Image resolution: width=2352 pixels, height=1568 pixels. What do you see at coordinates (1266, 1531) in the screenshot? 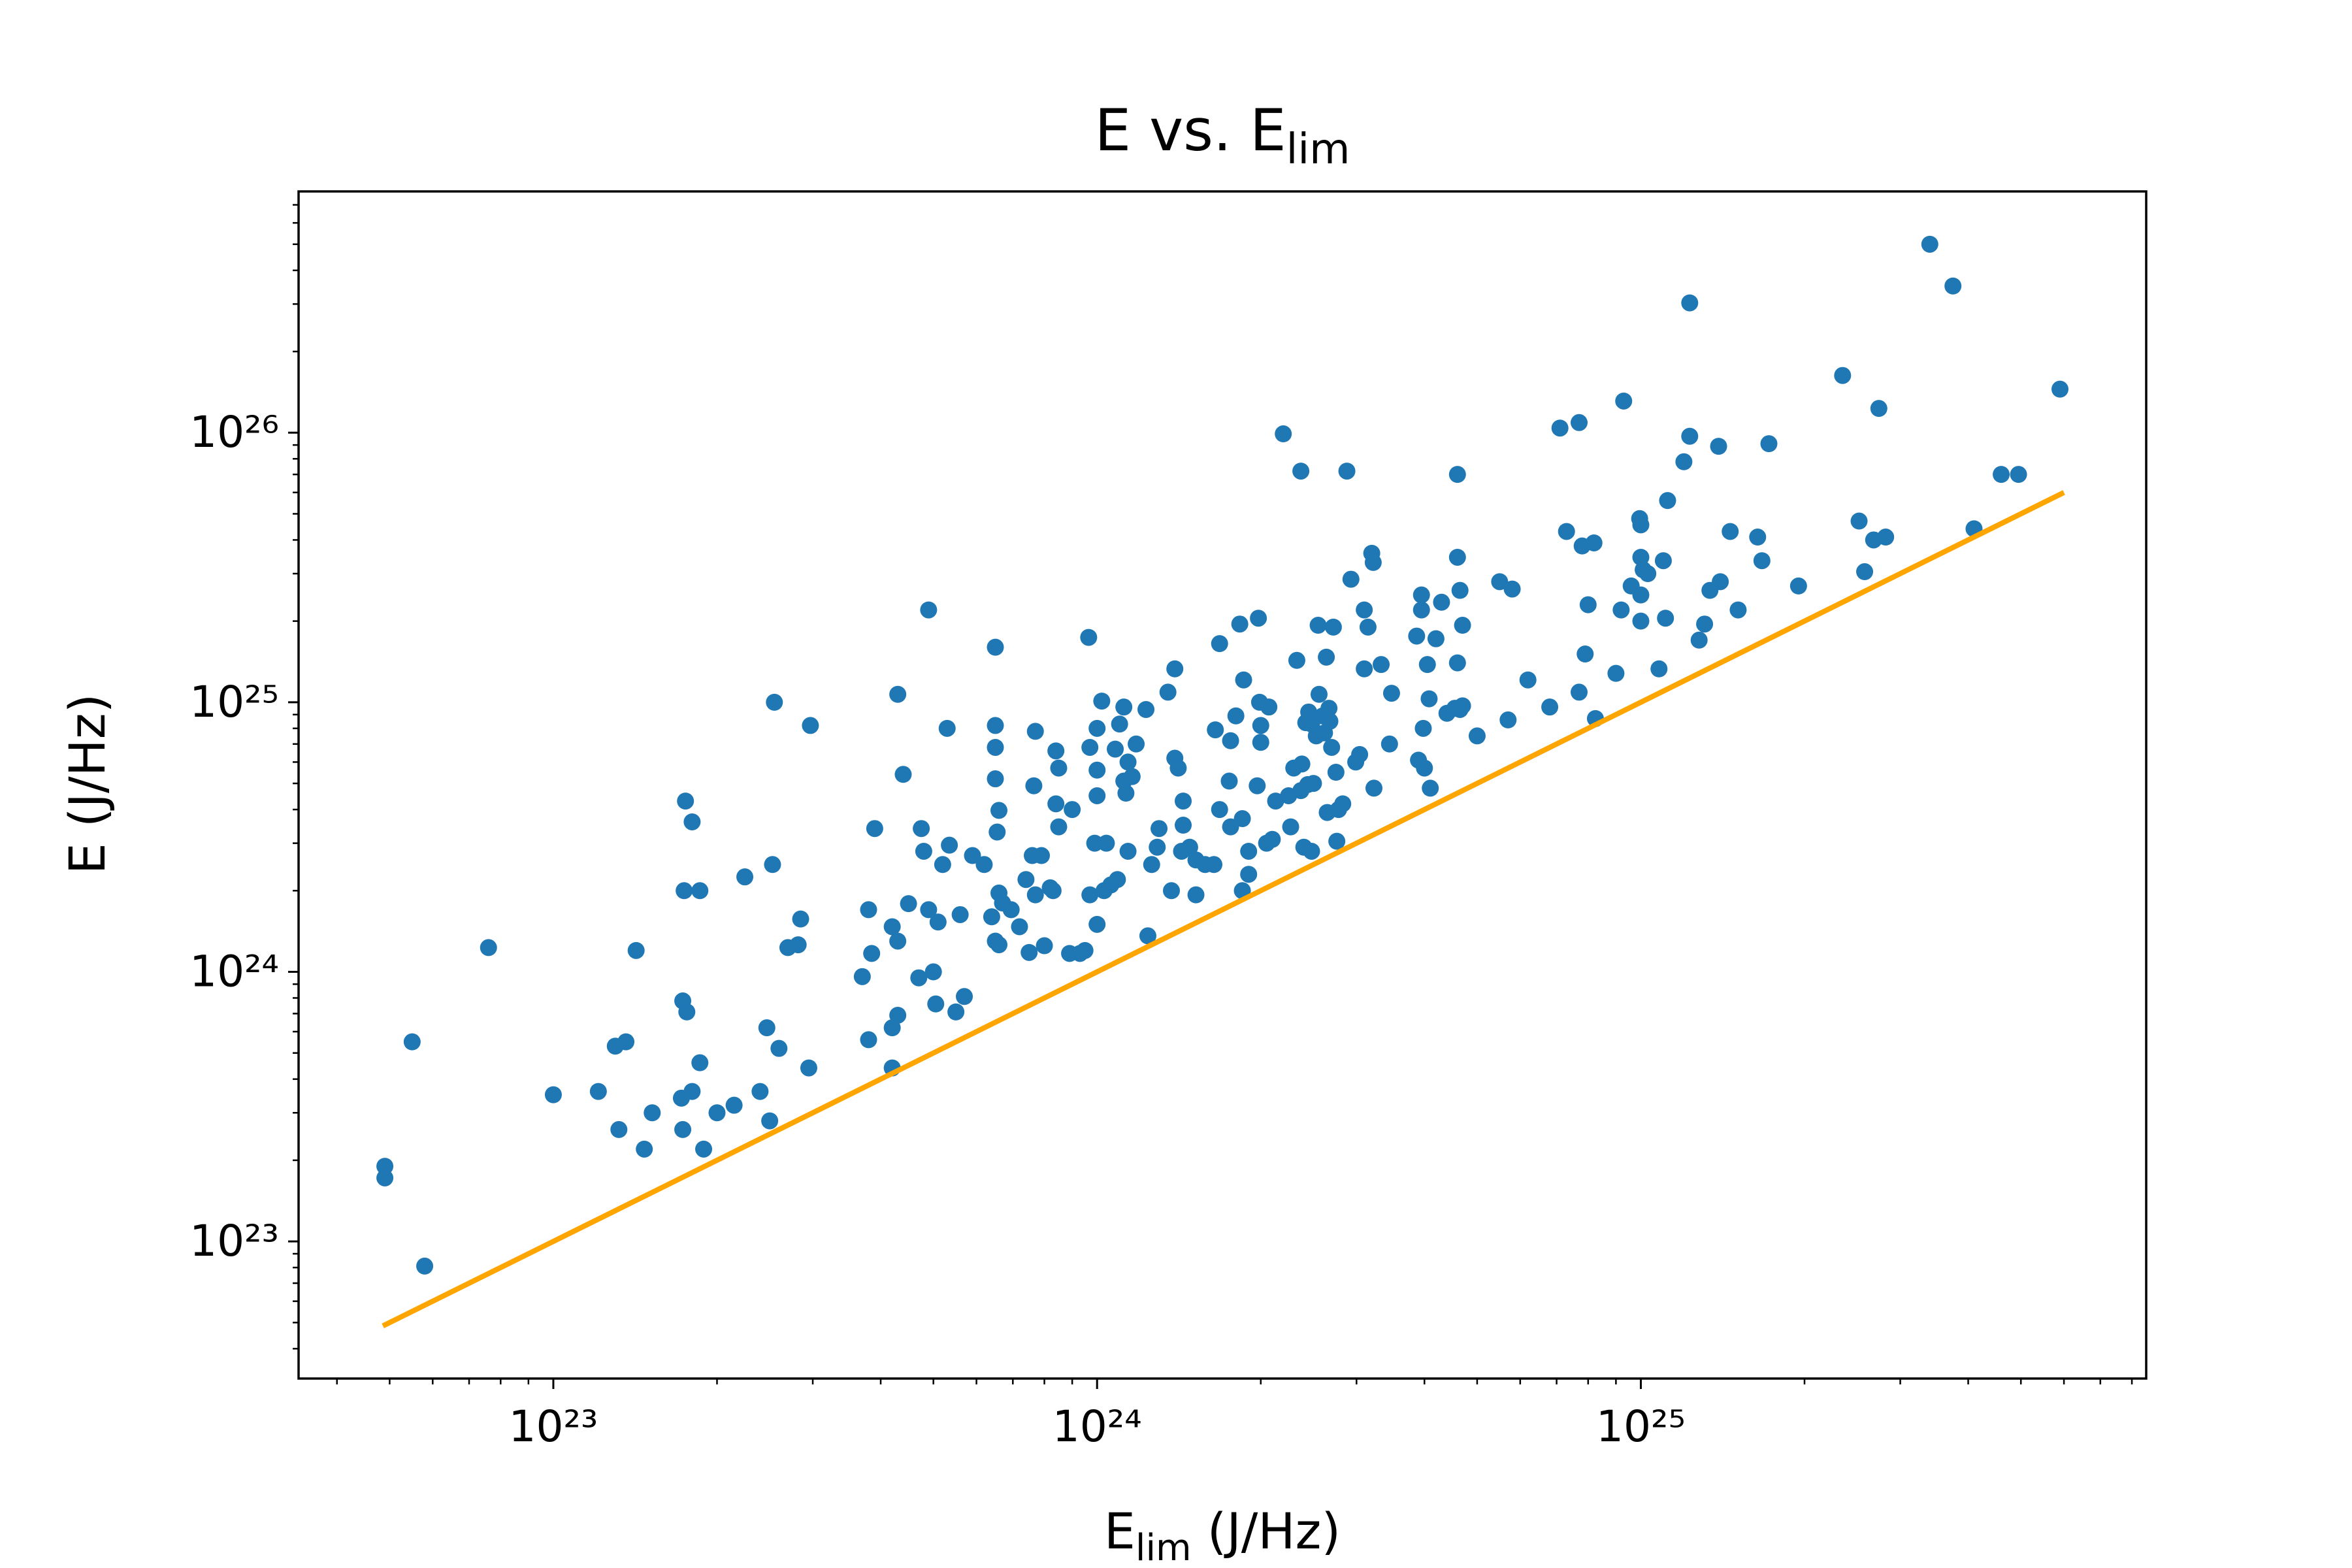
I see `x-label-rest: (J/Hz)` at bounding box center [1266, 1531].